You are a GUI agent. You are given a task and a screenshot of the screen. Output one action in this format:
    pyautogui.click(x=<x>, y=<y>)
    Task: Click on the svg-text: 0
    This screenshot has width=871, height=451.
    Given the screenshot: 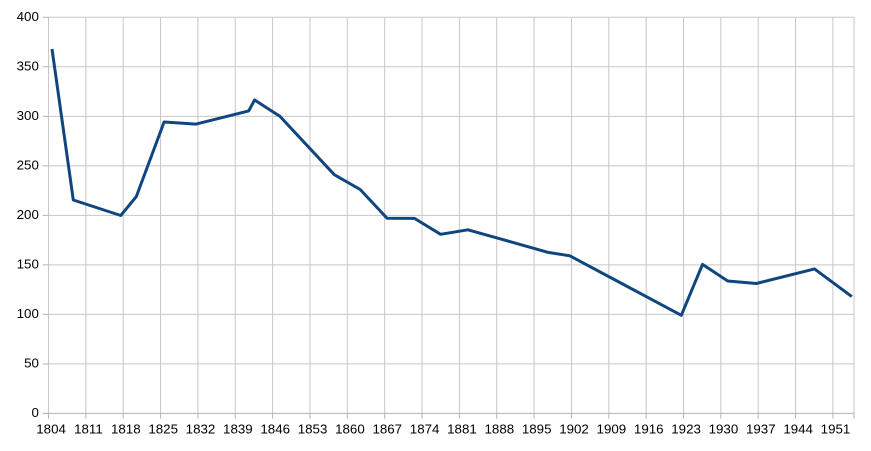 What is the action you would take?
    pyautogui.click(x=34, y=412)
    